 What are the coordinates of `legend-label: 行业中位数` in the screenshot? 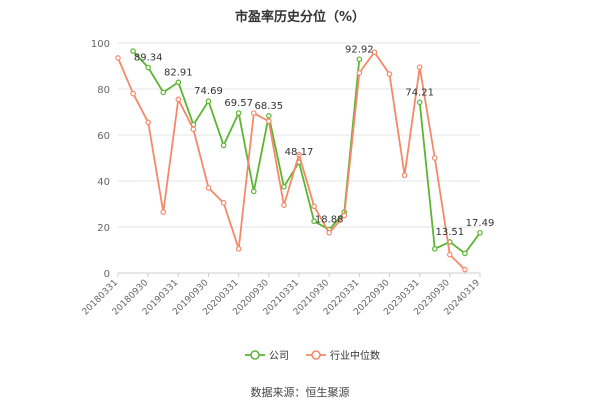 It's located at (355, 355).